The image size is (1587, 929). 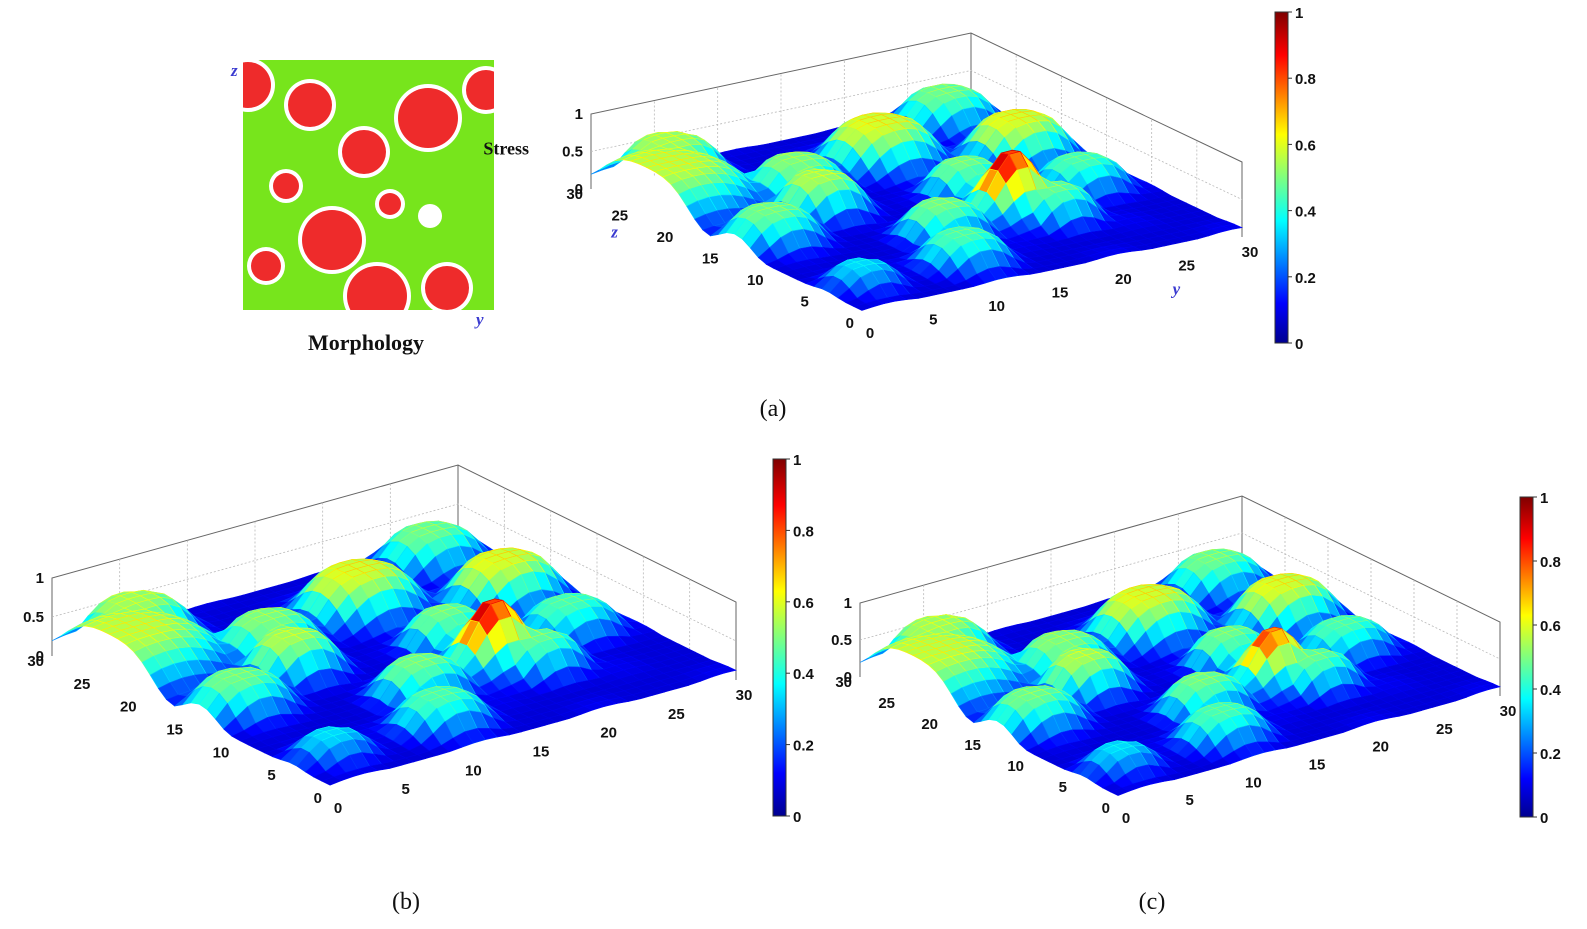 I want to click on morphology-axis-y: y, so click(x=479, y=319).